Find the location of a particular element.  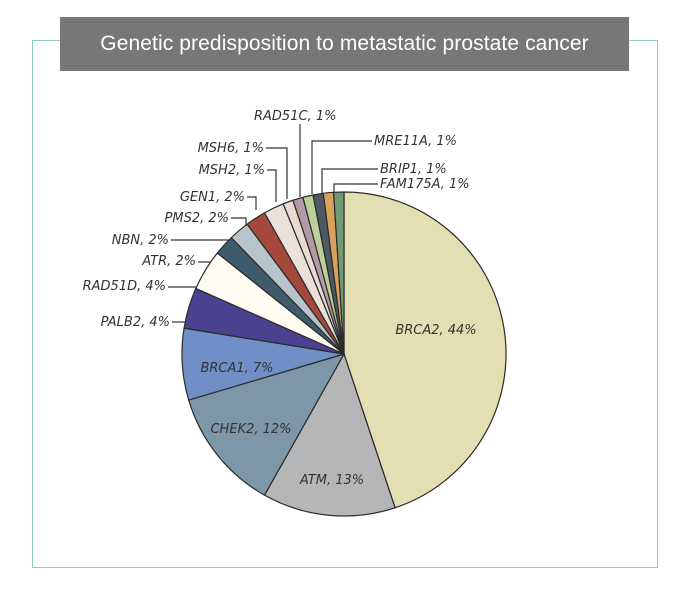

slice-label-brca1: BRCA1, 7% is located at coordinates (236, 368).